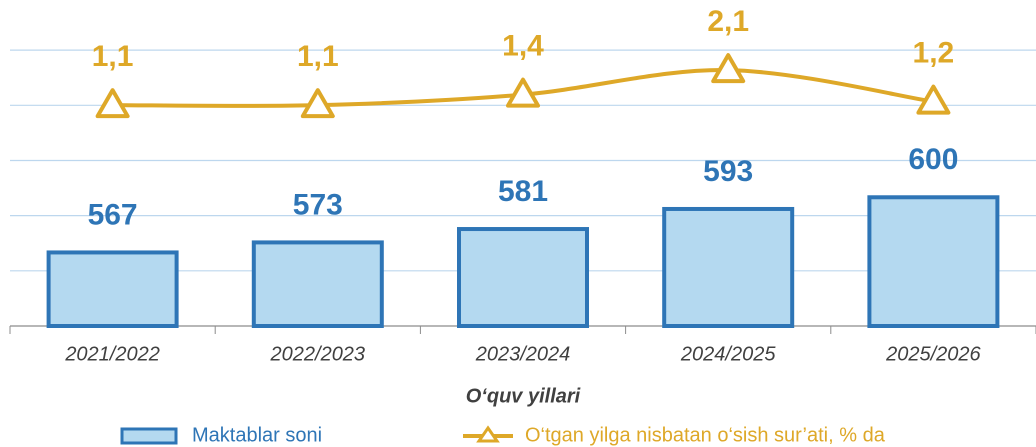 The height and width of the screenshot is (447, 1036). I want to click on x-axis-label: O‘quv yillari, so click(523, 396).